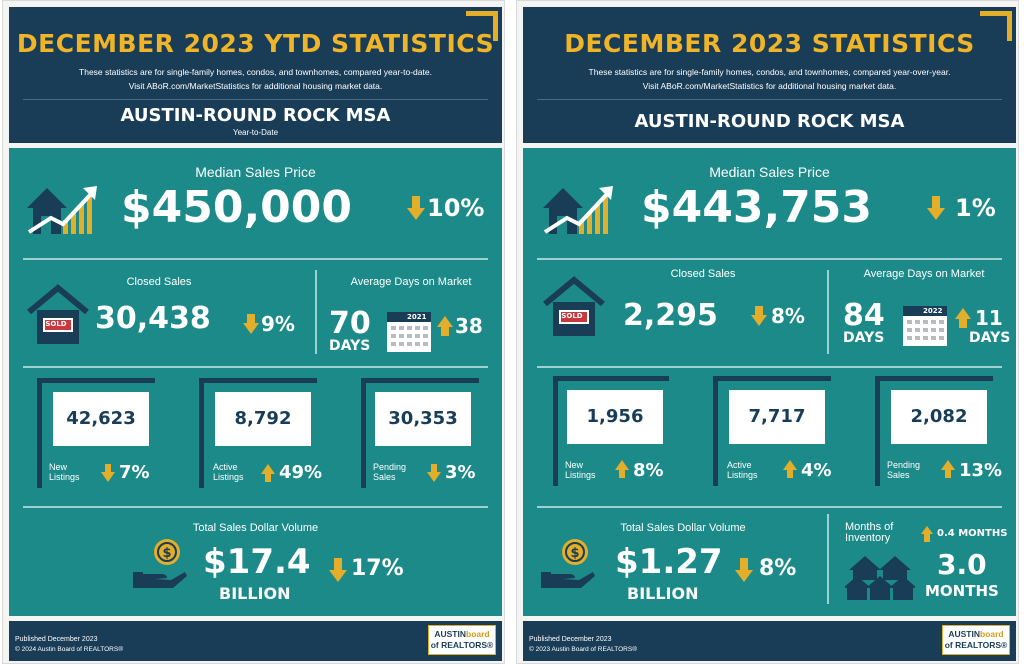  I want to click on months-inventory-unit: MONTHS, so click(962, 591).